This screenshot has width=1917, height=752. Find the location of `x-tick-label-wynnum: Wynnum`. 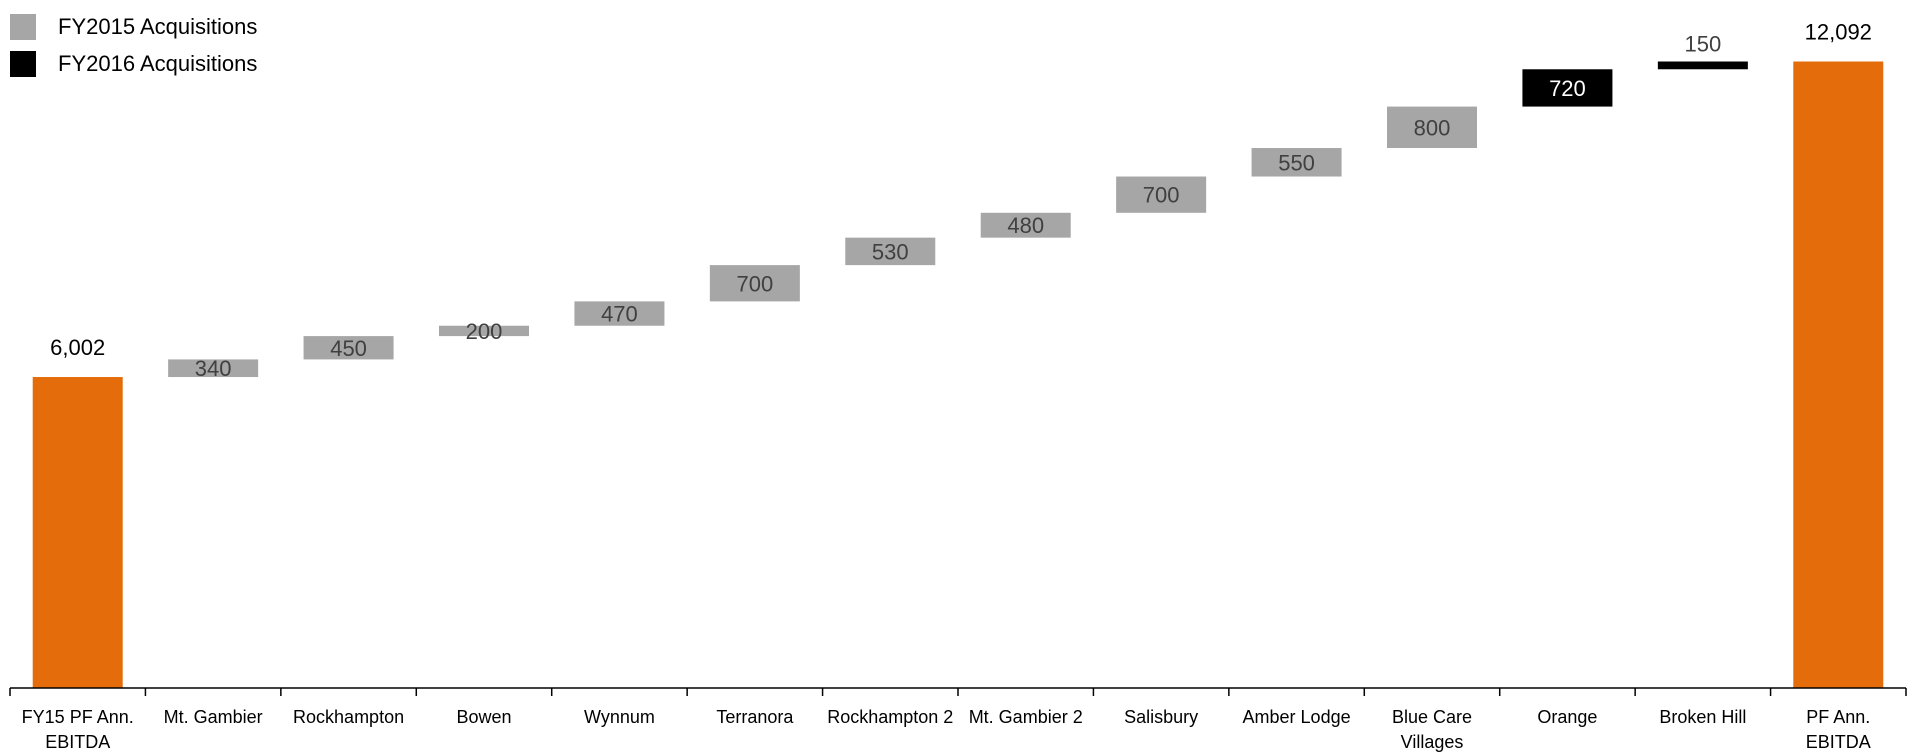

x-tick-label-wynnum: Wynnum is located at coordinates (619, 717).